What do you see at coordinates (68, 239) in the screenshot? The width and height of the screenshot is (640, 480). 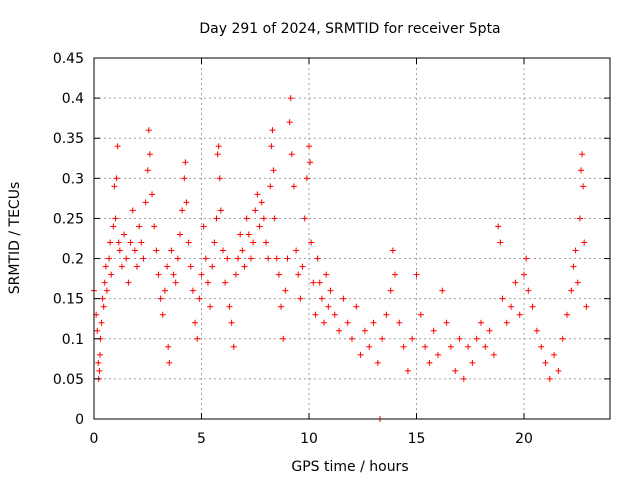 I see `y-tick-labels: 0 0.05 0.1 0.15 0.2 0.25 0.3 0.35 0.4 0.45` at bounding box center [68, 239].